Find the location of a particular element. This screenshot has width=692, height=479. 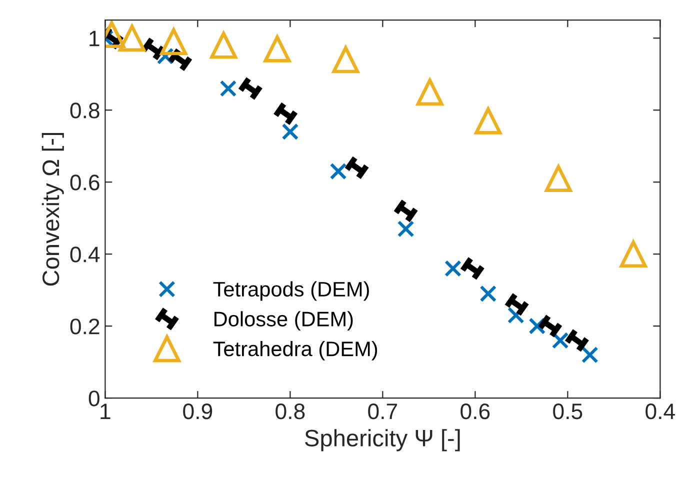

y-axis-title: Convexity Ω [-] is located at coordinates (53, 209).